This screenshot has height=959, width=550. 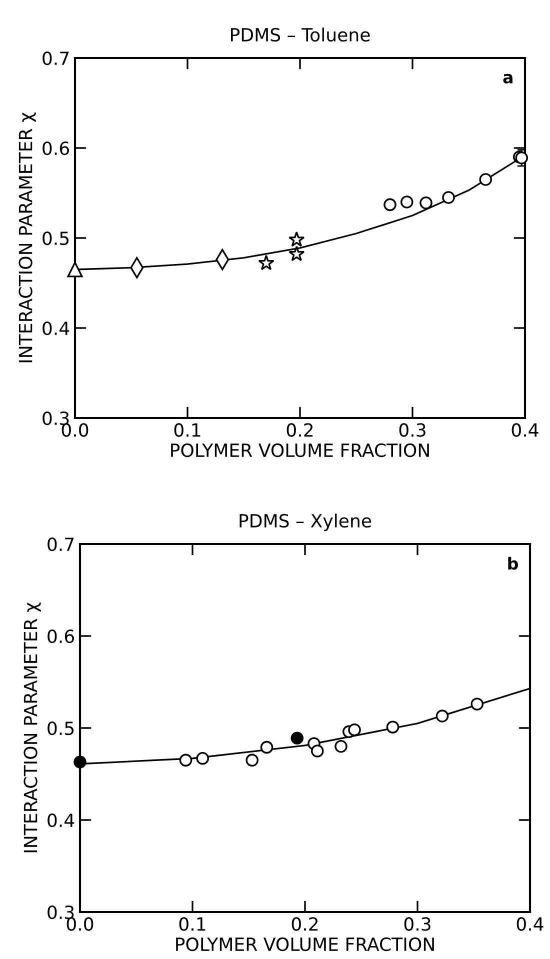 I want to click on annotation: a, so click(x=507, y=79).